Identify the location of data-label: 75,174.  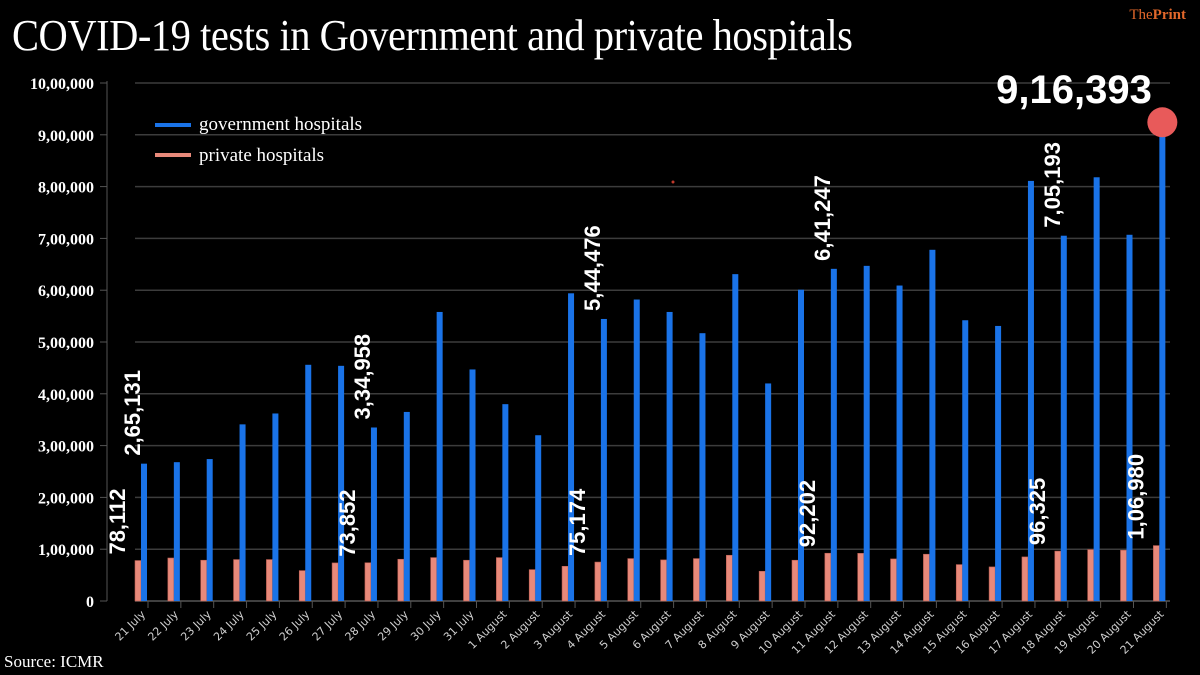
(577, 522).